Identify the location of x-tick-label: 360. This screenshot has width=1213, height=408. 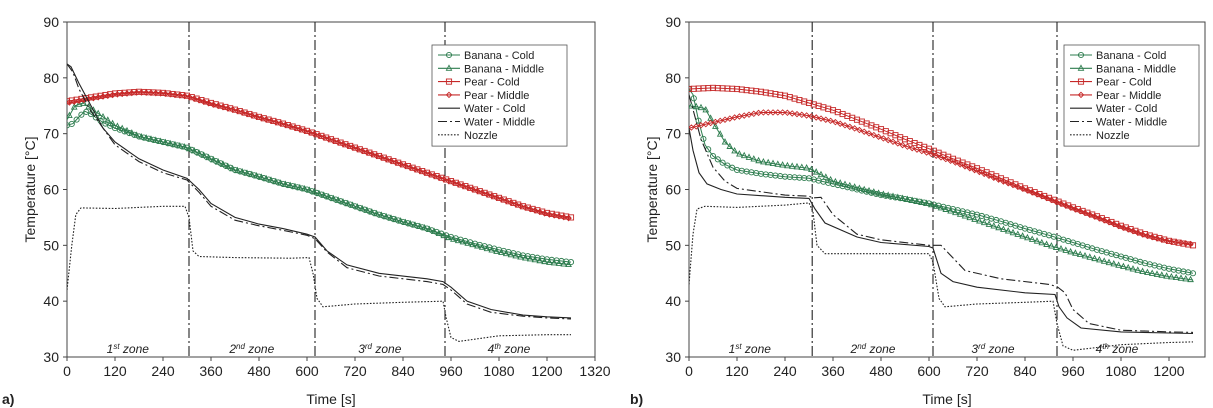
(833, 371).